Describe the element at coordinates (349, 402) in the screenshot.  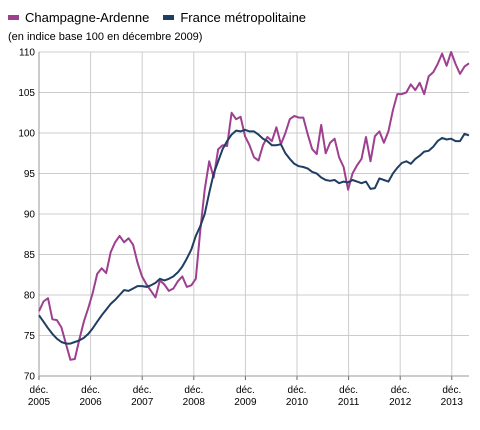
I see `x-tick-label-year-6: 2011` at that location.